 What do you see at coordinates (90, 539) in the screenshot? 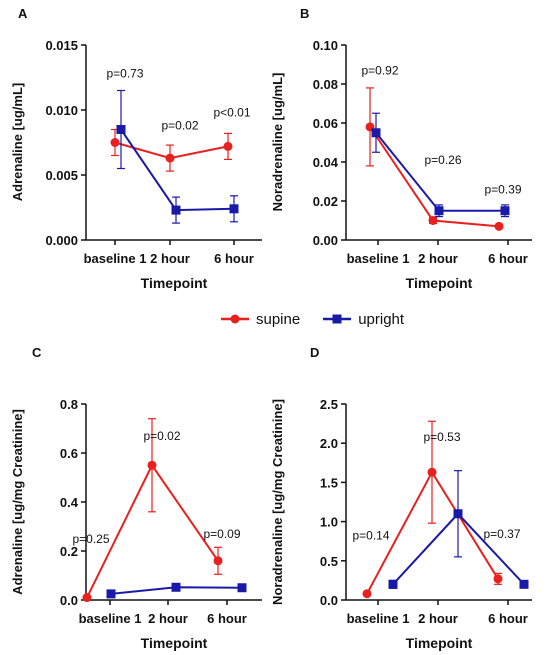
I see `p-value-annotation: p=0.25` at bounding box center [90, 539].